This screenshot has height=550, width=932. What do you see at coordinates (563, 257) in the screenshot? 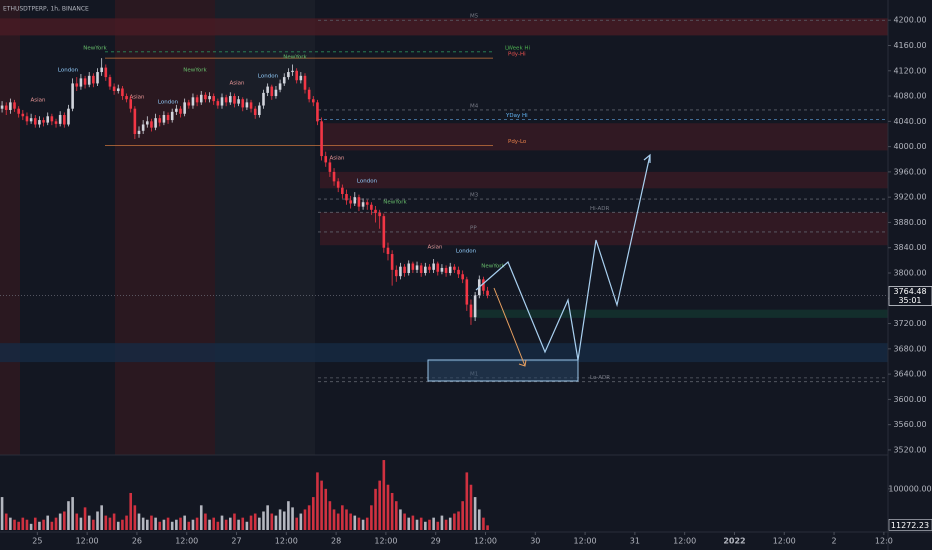
I see `projection-path` at bounding box center [563, 257].